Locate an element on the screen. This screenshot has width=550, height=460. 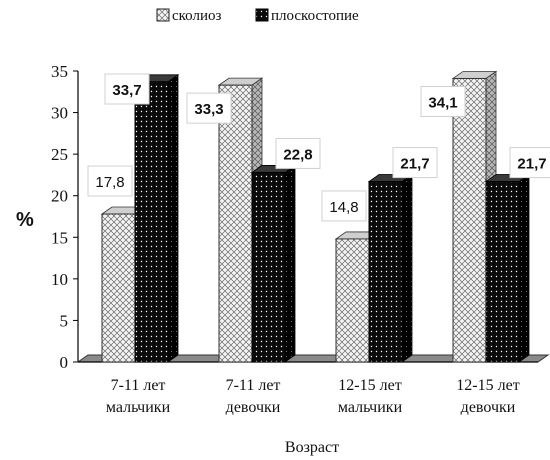
legend-swatch-flatfoot is located at coordinates (262, 15).